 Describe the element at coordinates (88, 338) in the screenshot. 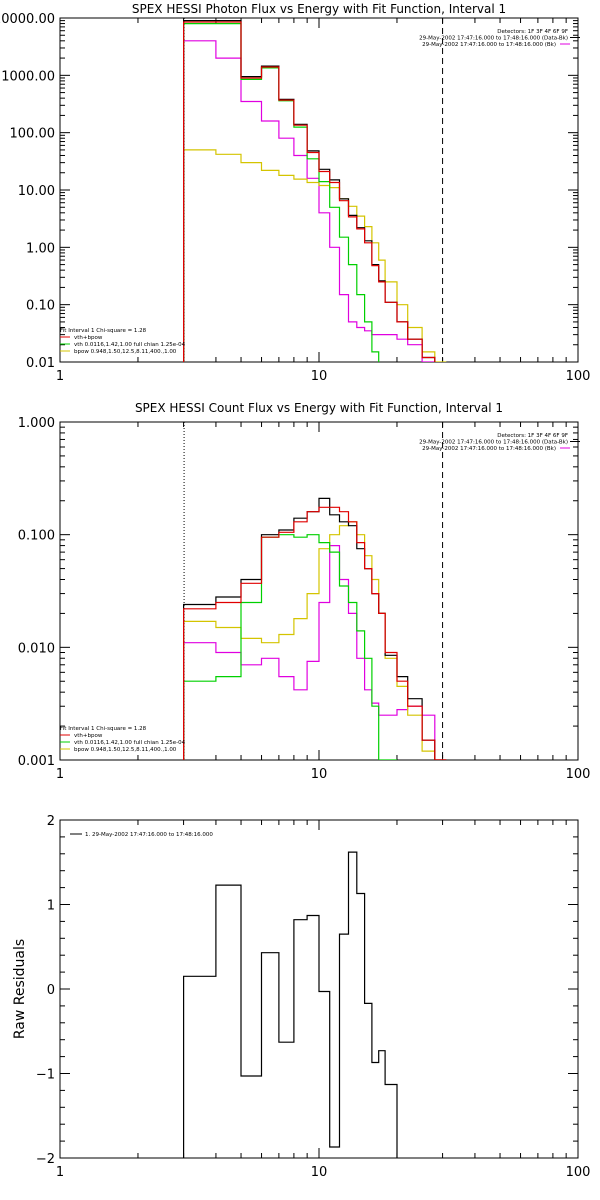

I see `panel-1-fit-line: vth+bpow` at that location.